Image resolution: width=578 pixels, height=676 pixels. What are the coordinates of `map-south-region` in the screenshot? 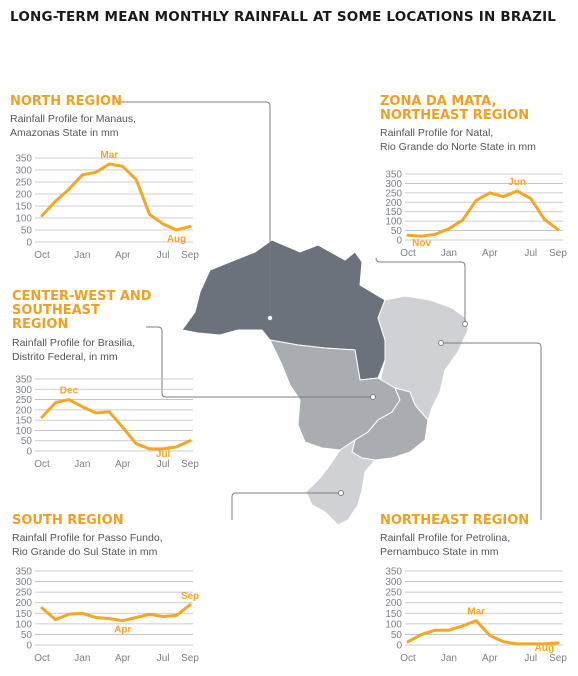 It's located at (340, 482).